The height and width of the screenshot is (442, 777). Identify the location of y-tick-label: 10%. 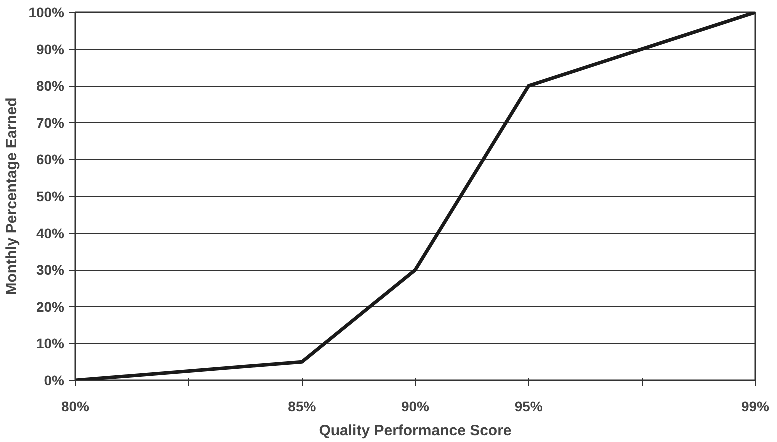
(51, 344).